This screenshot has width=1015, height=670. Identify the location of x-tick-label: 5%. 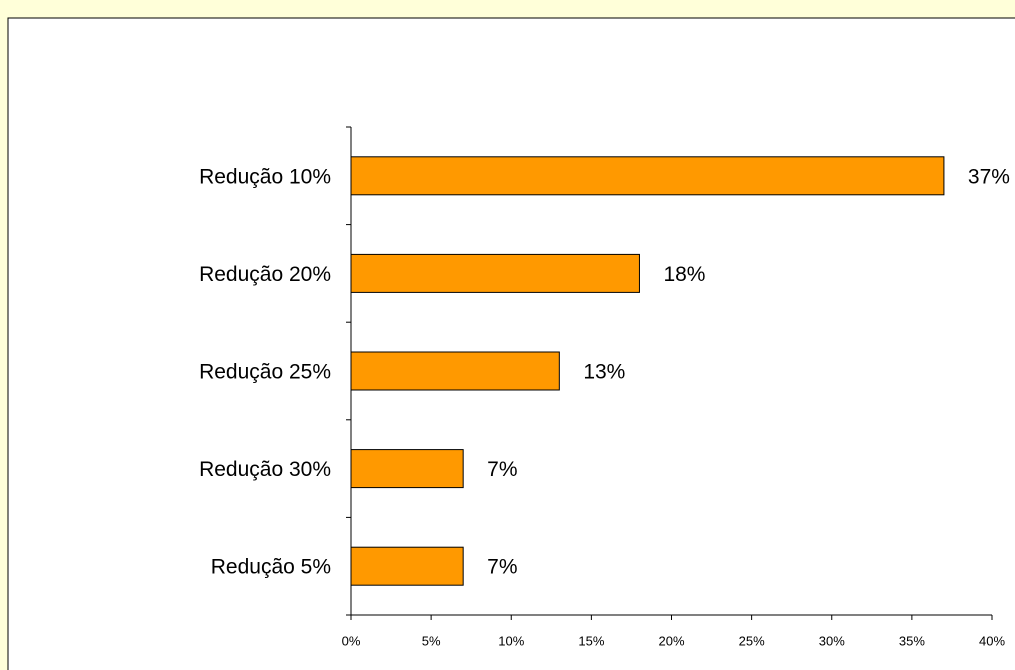
(431, 640).